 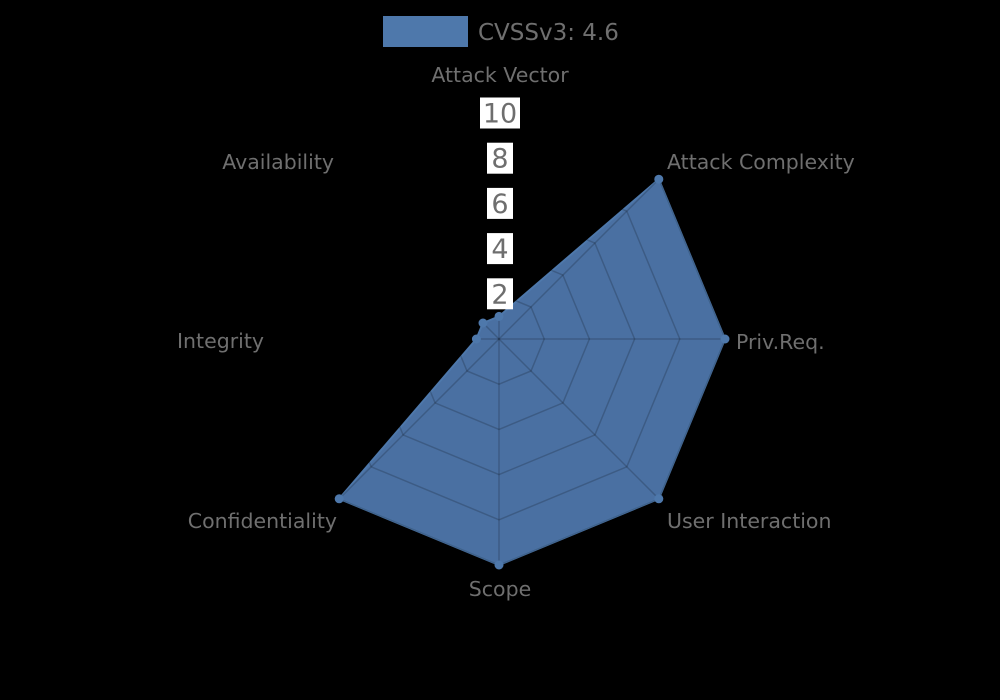 I want to click on radial-tick-label-4: 4, so click(x=499, y=249).